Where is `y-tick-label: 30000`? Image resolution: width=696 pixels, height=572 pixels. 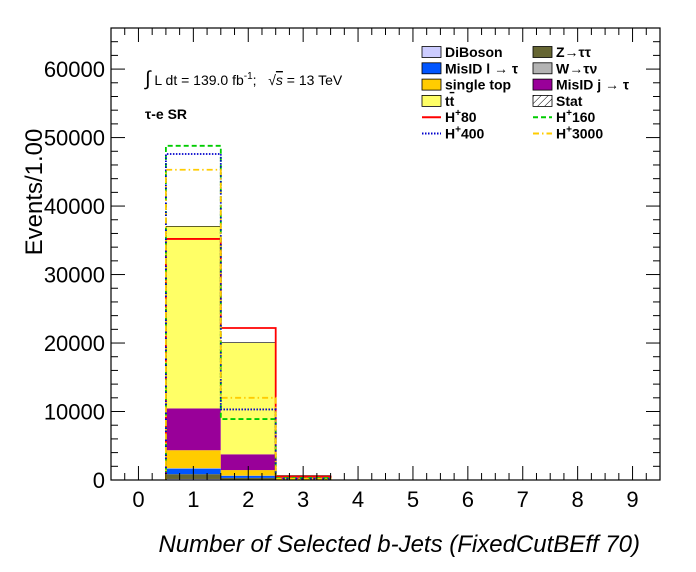
y-tick-label: 30000 is located at coordinates (74, 275).